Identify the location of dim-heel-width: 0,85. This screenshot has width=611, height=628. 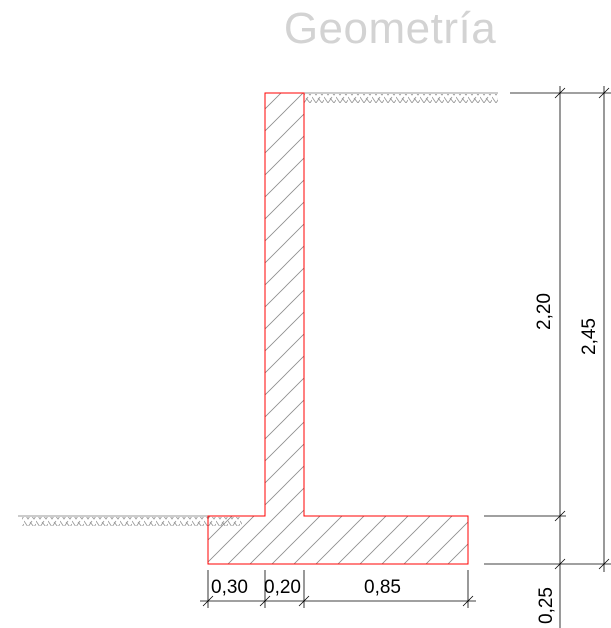
(382, 587).